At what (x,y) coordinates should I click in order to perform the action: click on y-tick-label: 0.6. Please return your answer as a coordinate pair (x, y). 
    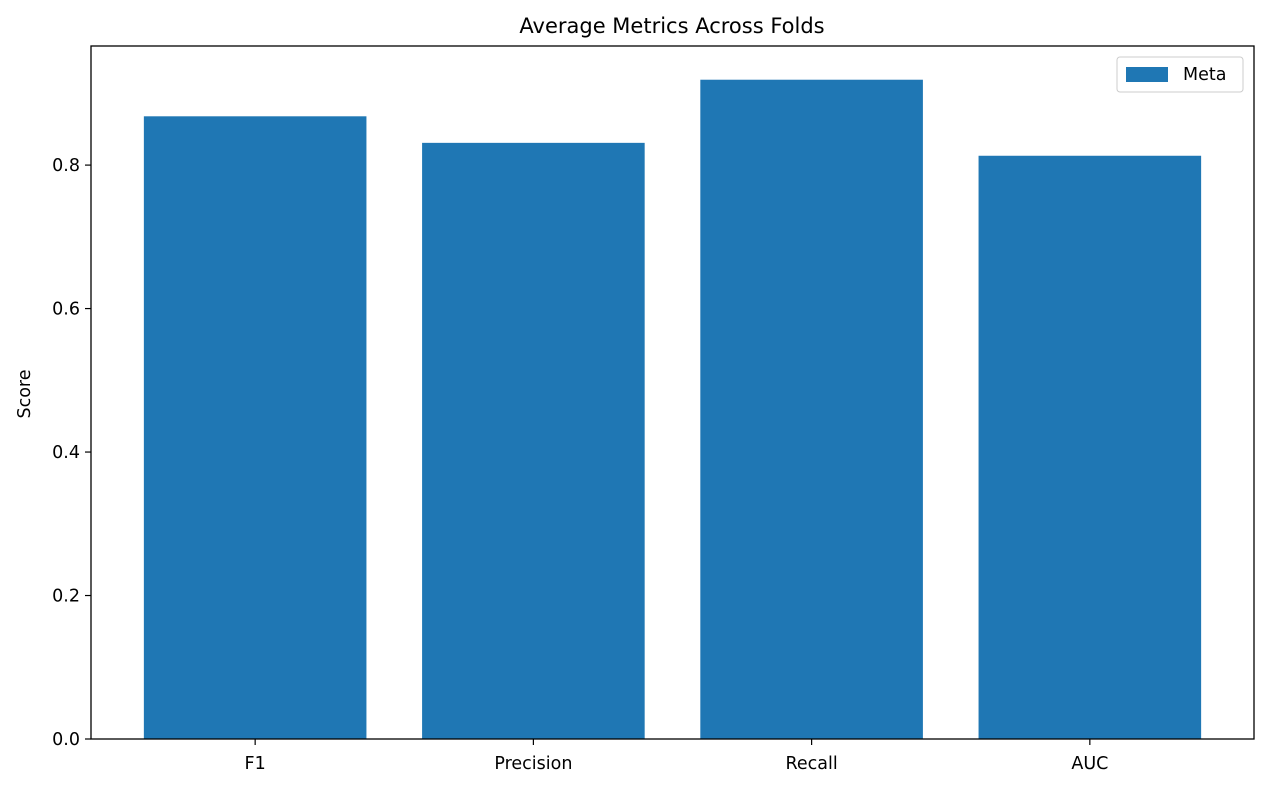
    Looking at the image, I should click on (66, 310).